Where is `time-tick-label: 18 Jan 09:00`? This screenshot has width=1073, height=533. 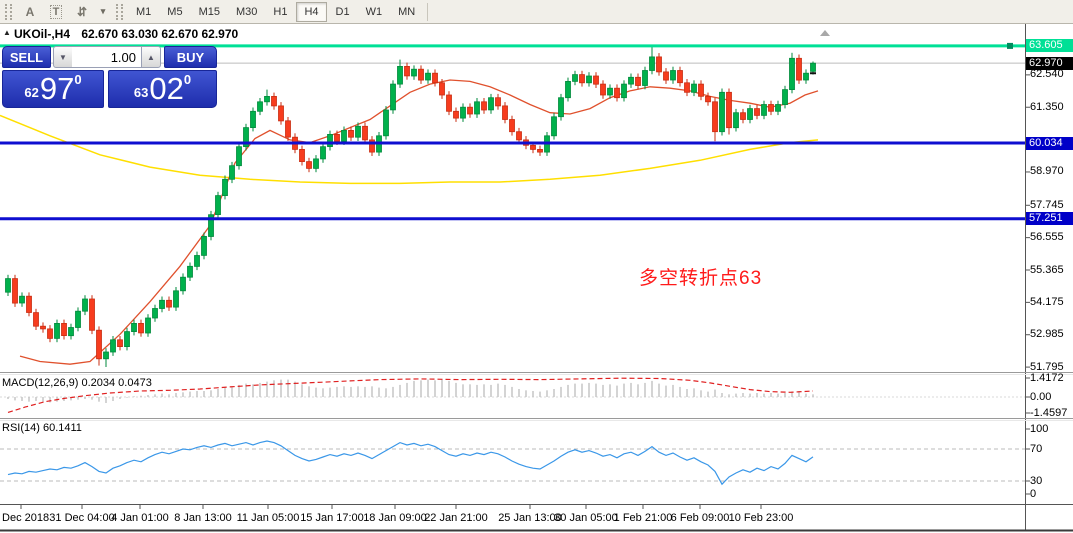 time-tick-label: 18 Jan 09:00 is located at coordinates (395, 518).